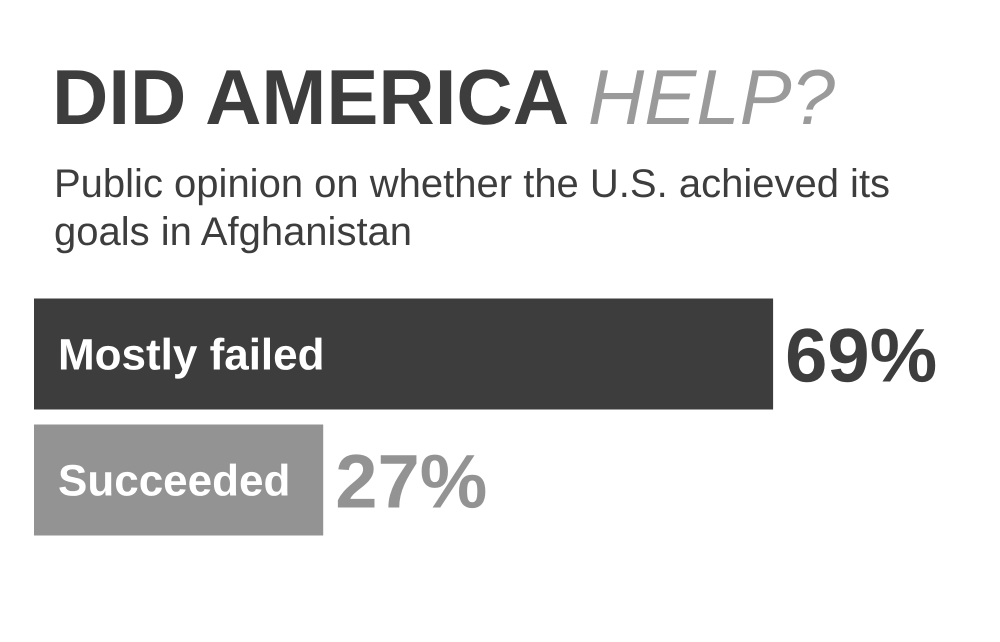 The height and width of the screenshot is (642, 1000). What do you see at coordinates (444, 97) in the screenshot?
I see `chart-title: DID AMERICA HELP?` at bounding box center [444, 97].